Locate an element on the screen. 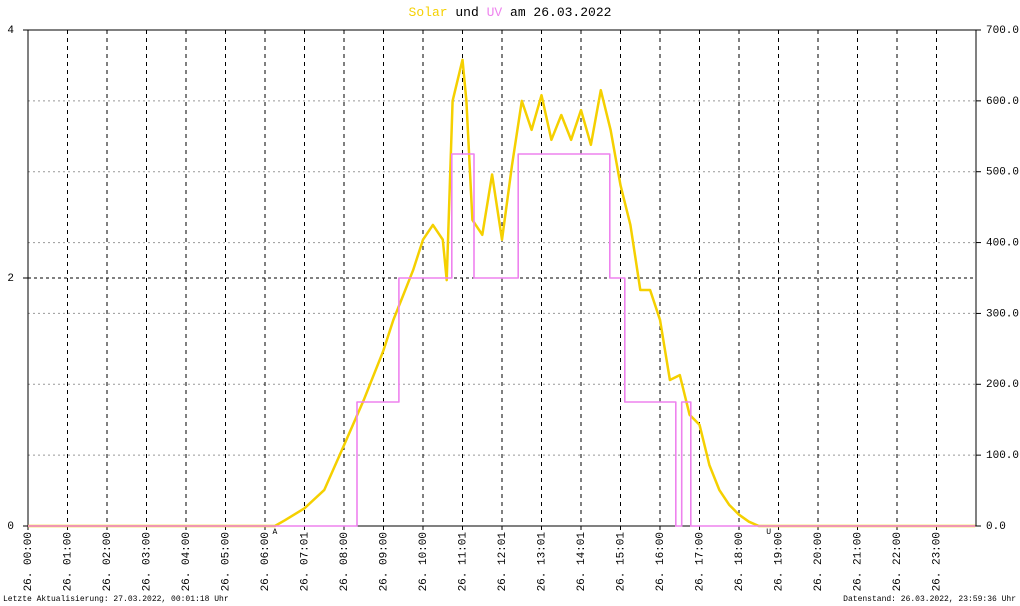 The image size is (1020, 606). y-tick-label: 2 is located at coordinates (10, 279).